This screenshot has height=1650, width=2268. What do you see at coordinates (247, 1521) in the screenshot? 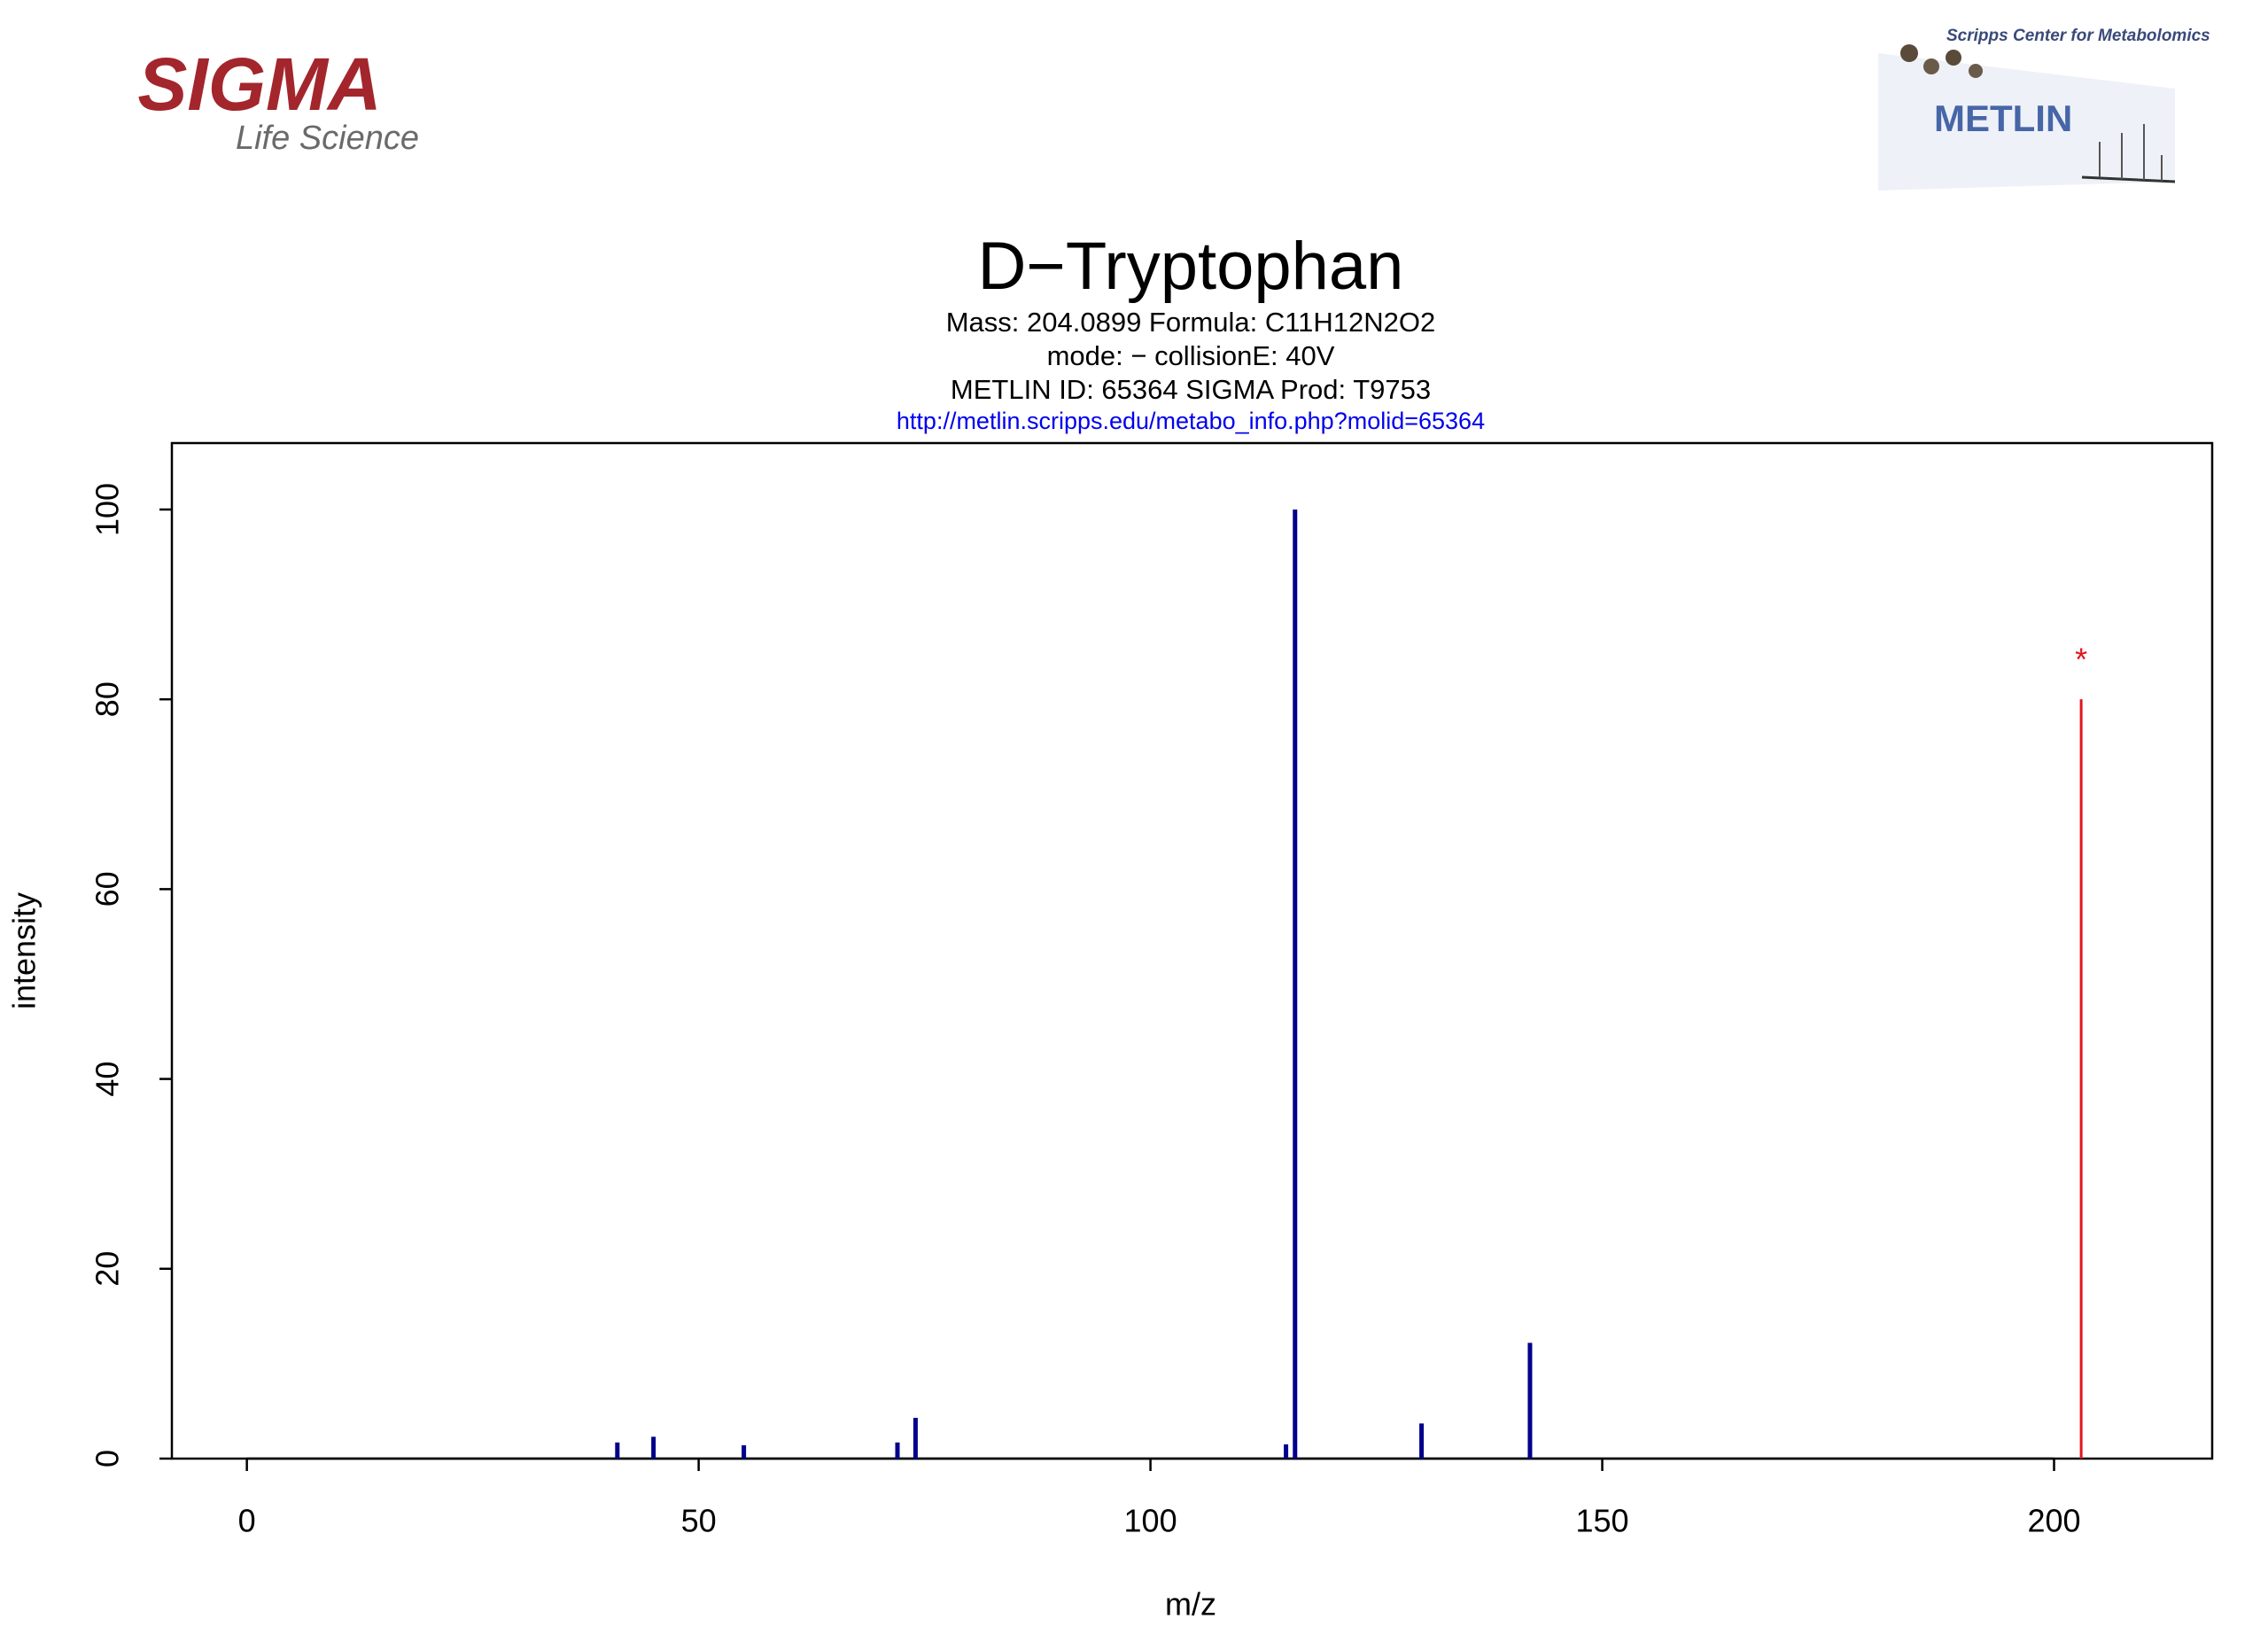
I see `x-tick-label: 0` at bounding box center [247, 1521].